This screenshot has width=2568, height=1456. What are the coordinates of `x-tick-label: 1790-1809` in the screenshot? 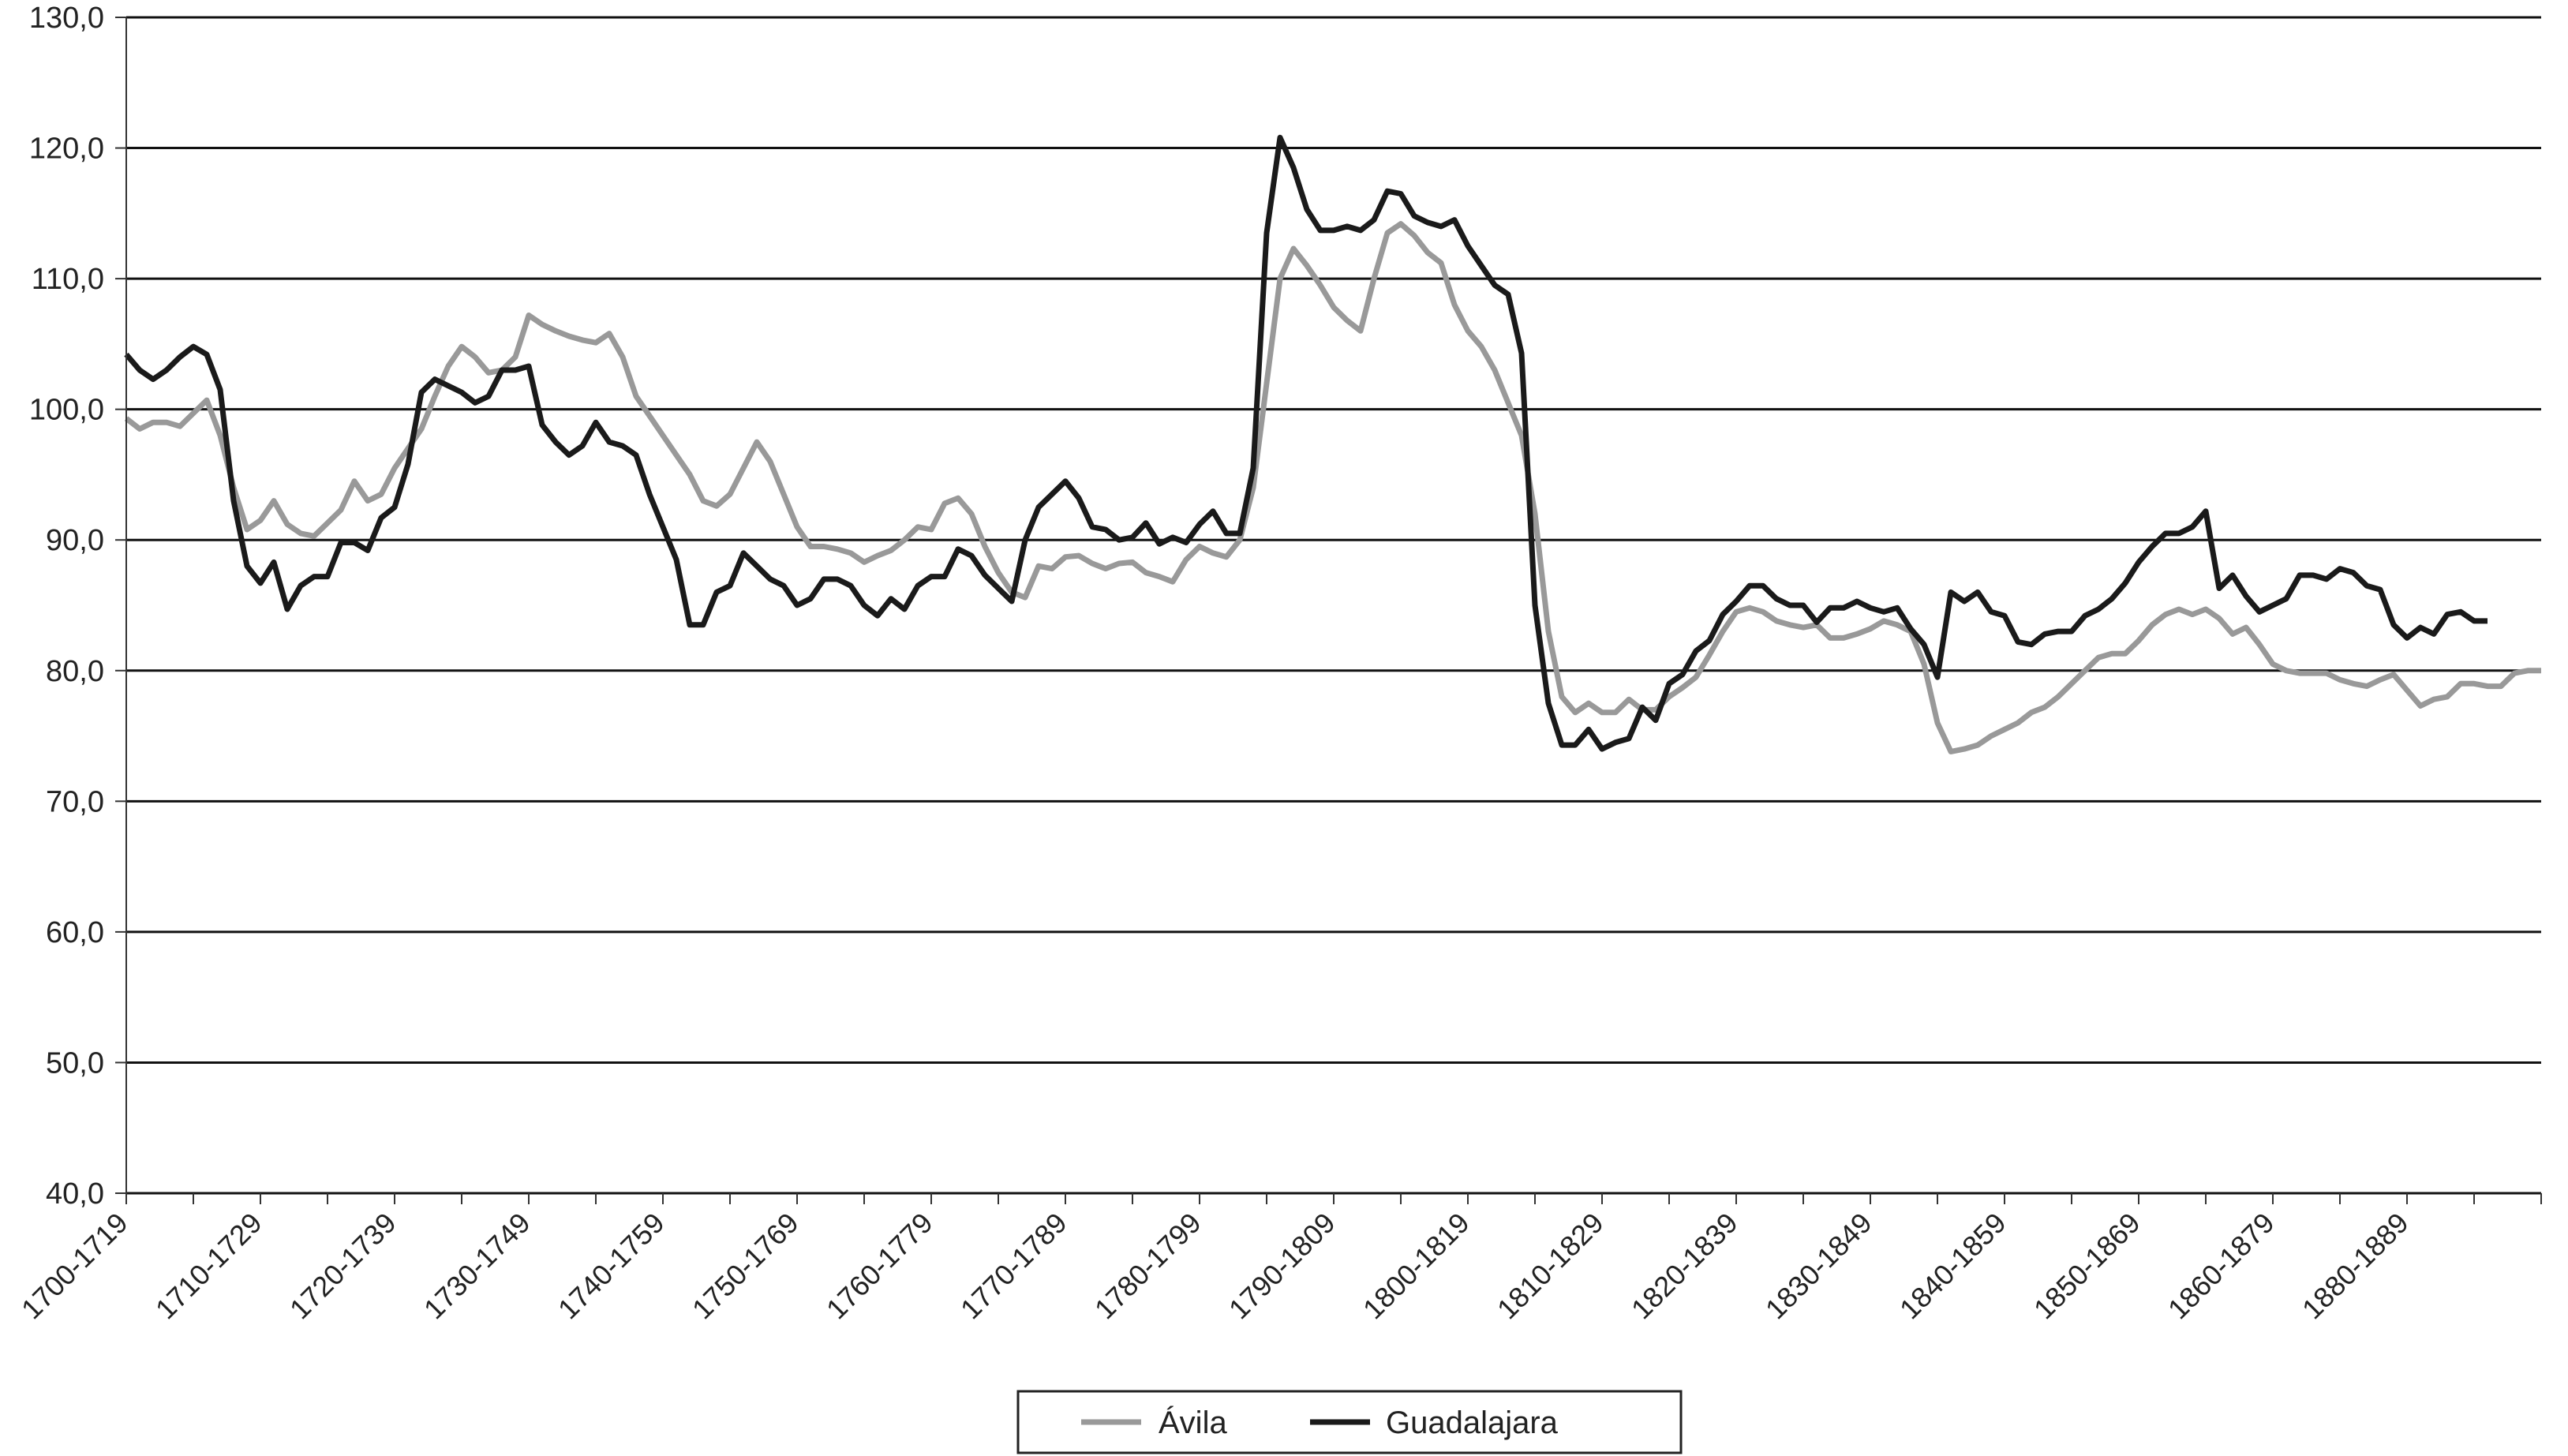 It's located at (1282, 1266).